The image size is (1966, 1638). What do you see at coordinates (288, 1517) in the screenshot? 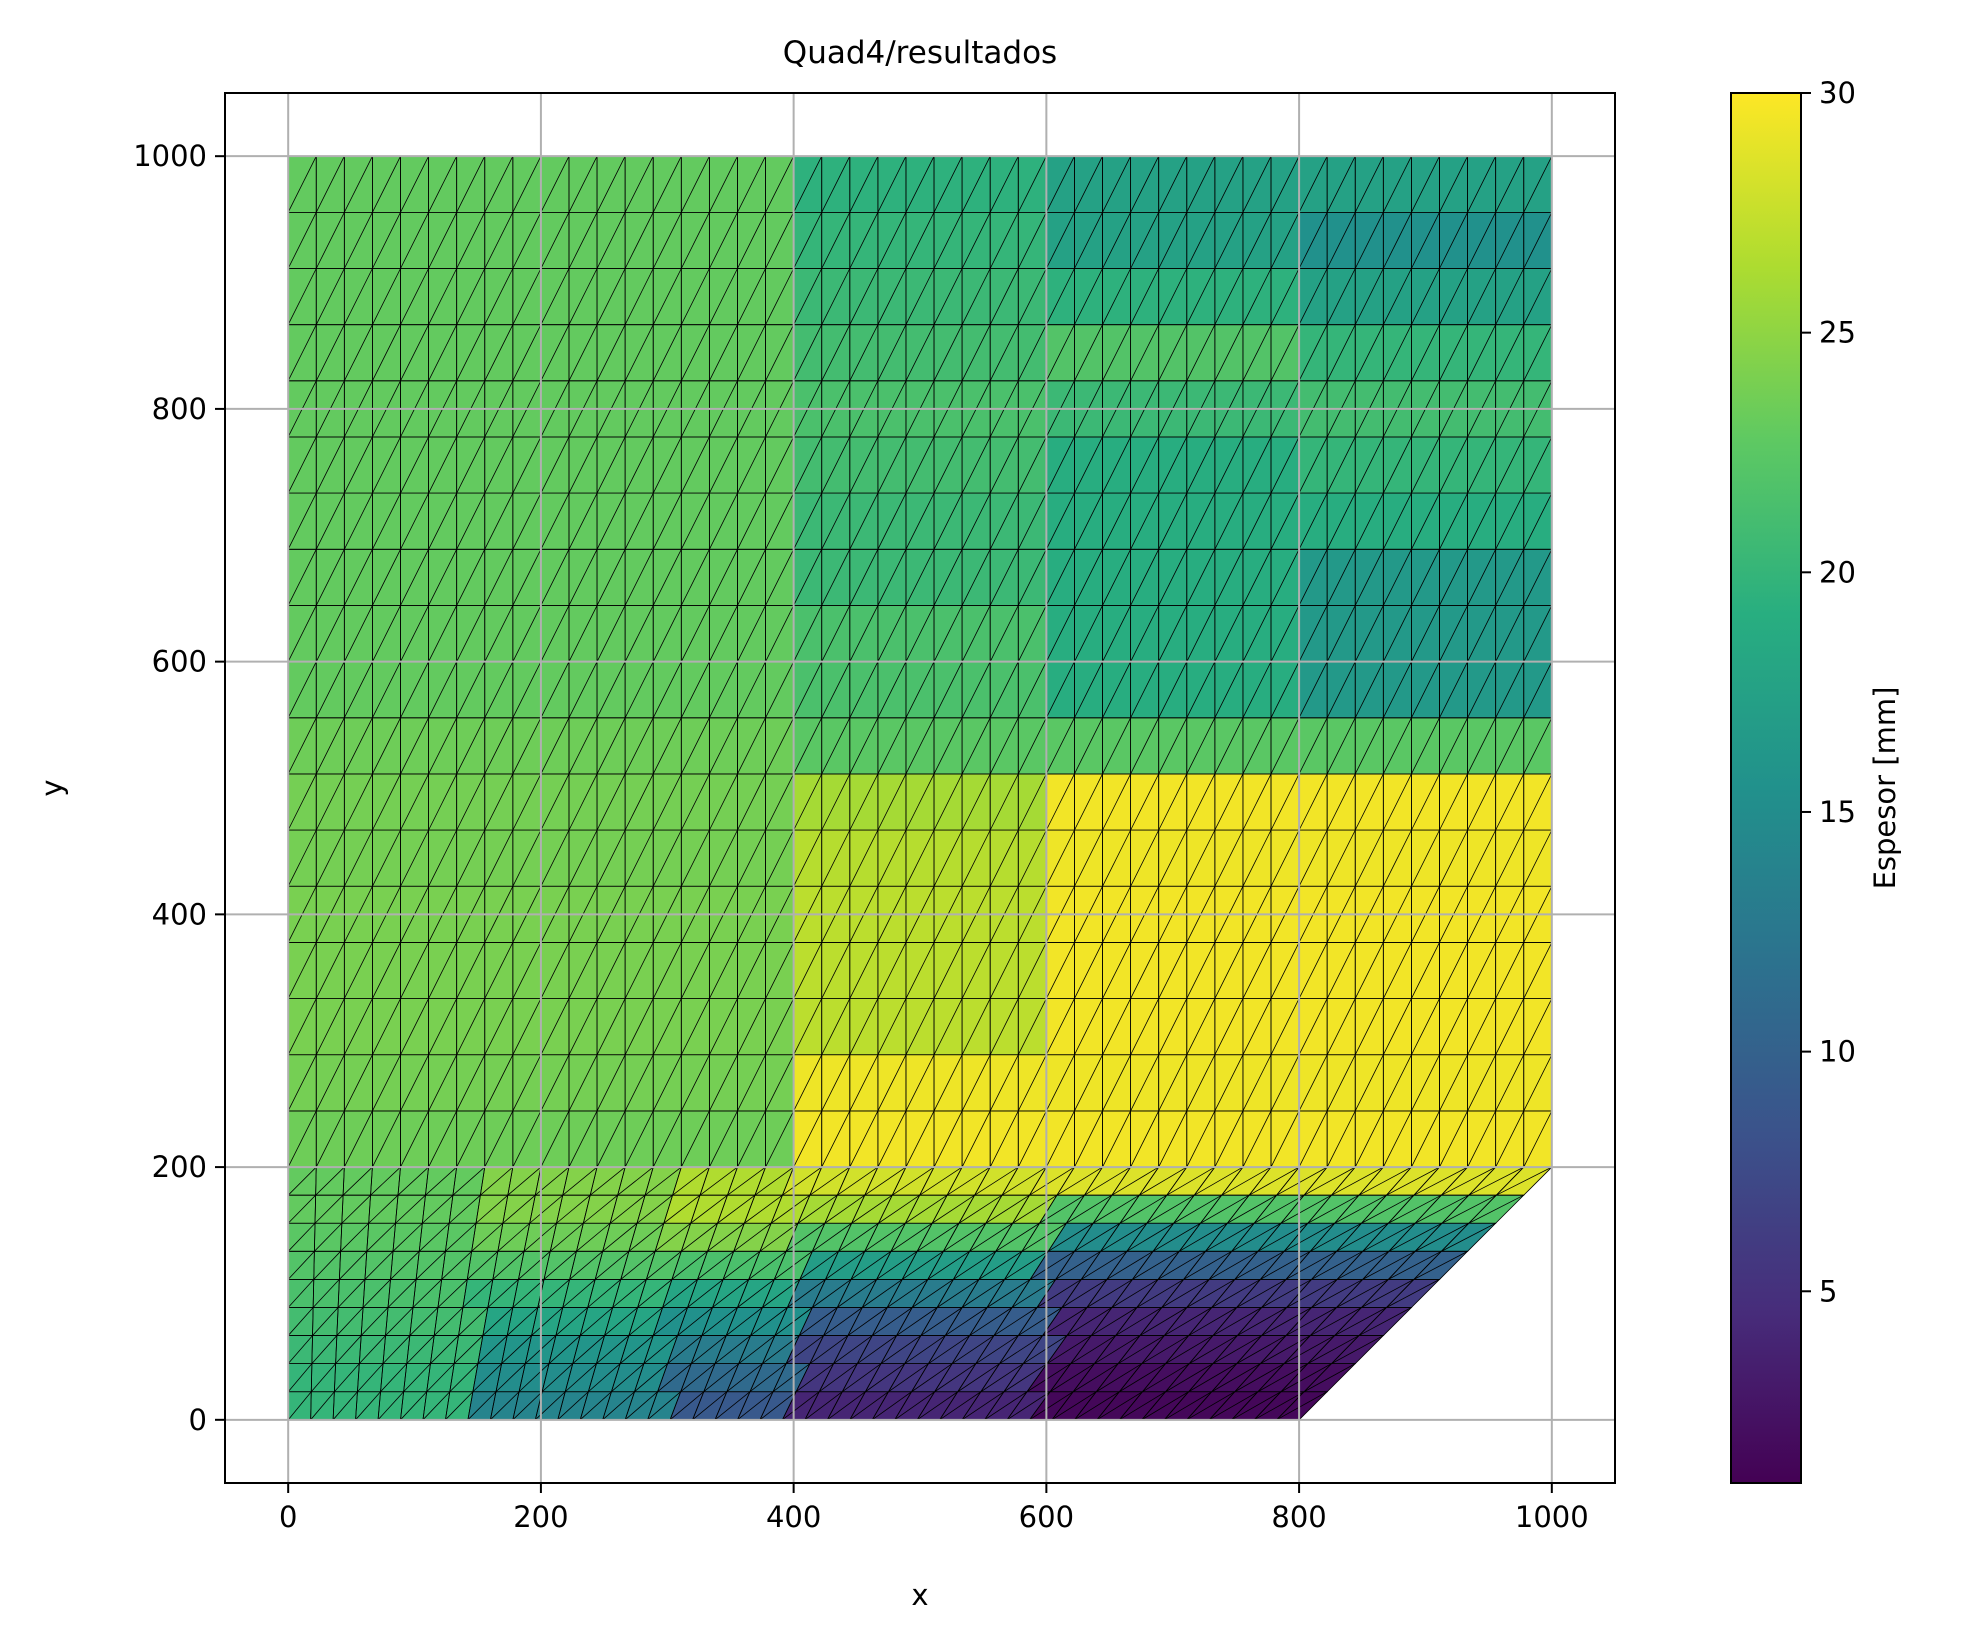
I see `x-tick-label: 0` at bounding box center [288, 1517].